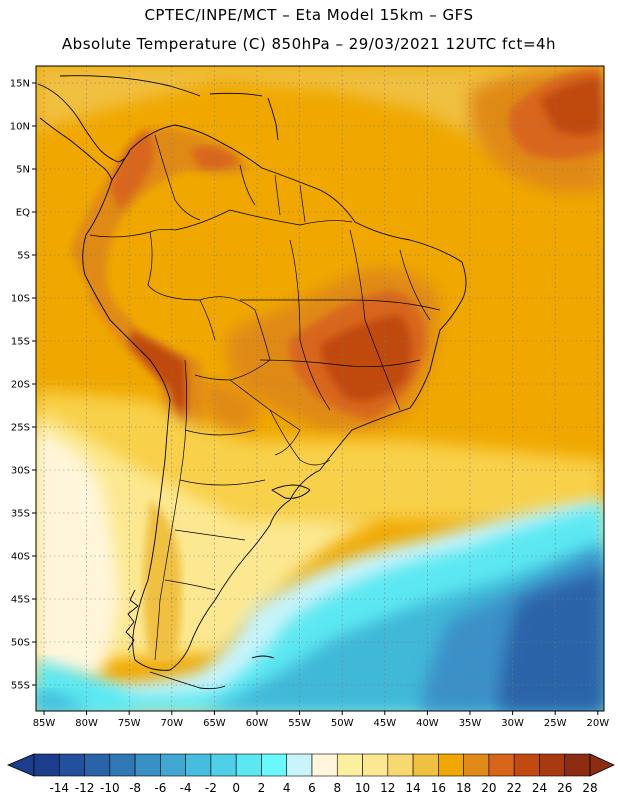 The width and height of the screenshot is (618, 800). I want to click on lat-label: EQ, so click(23, 213).